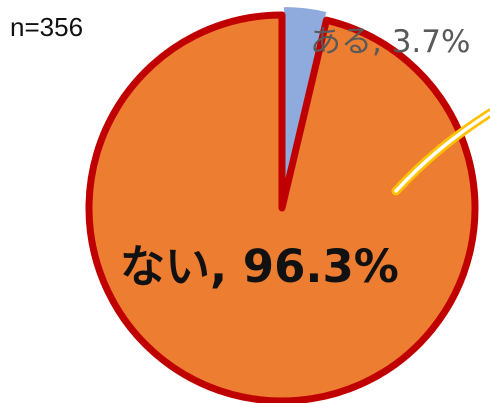 The height and width of the screenshot is (403, 490). Describe the element at coordinates (259, 266) in the screenshot. I see `slice-label-nai: ない, 96.3%` at that location.